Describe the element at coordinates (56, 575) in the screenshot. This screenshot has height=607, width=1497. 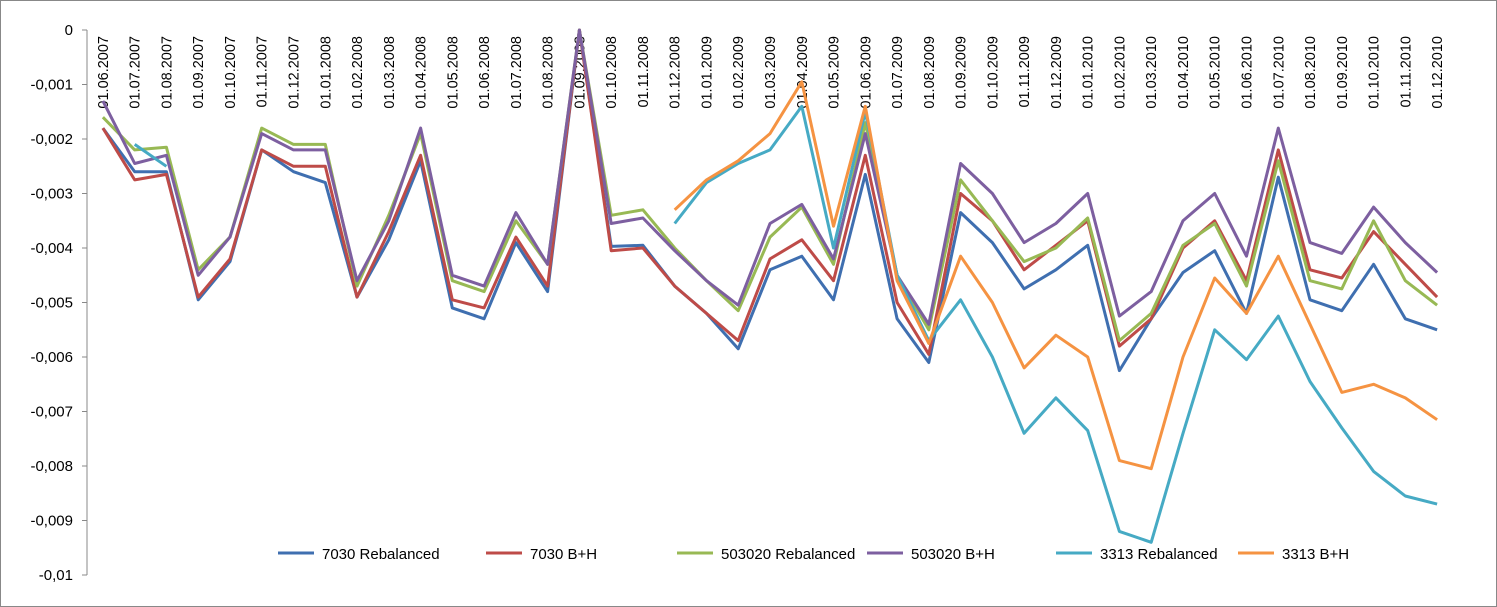
I see `y-tick-label: -0,01` at that location.